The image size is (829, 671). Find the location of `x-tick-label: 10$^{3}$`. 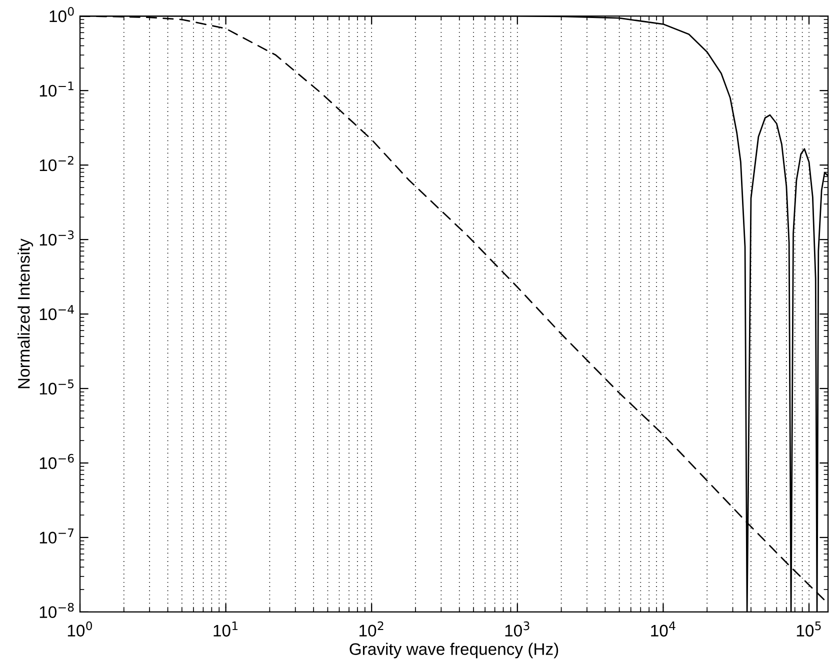

x-tick-label: 10$^{3}$ is located at coordinates (517, 629).